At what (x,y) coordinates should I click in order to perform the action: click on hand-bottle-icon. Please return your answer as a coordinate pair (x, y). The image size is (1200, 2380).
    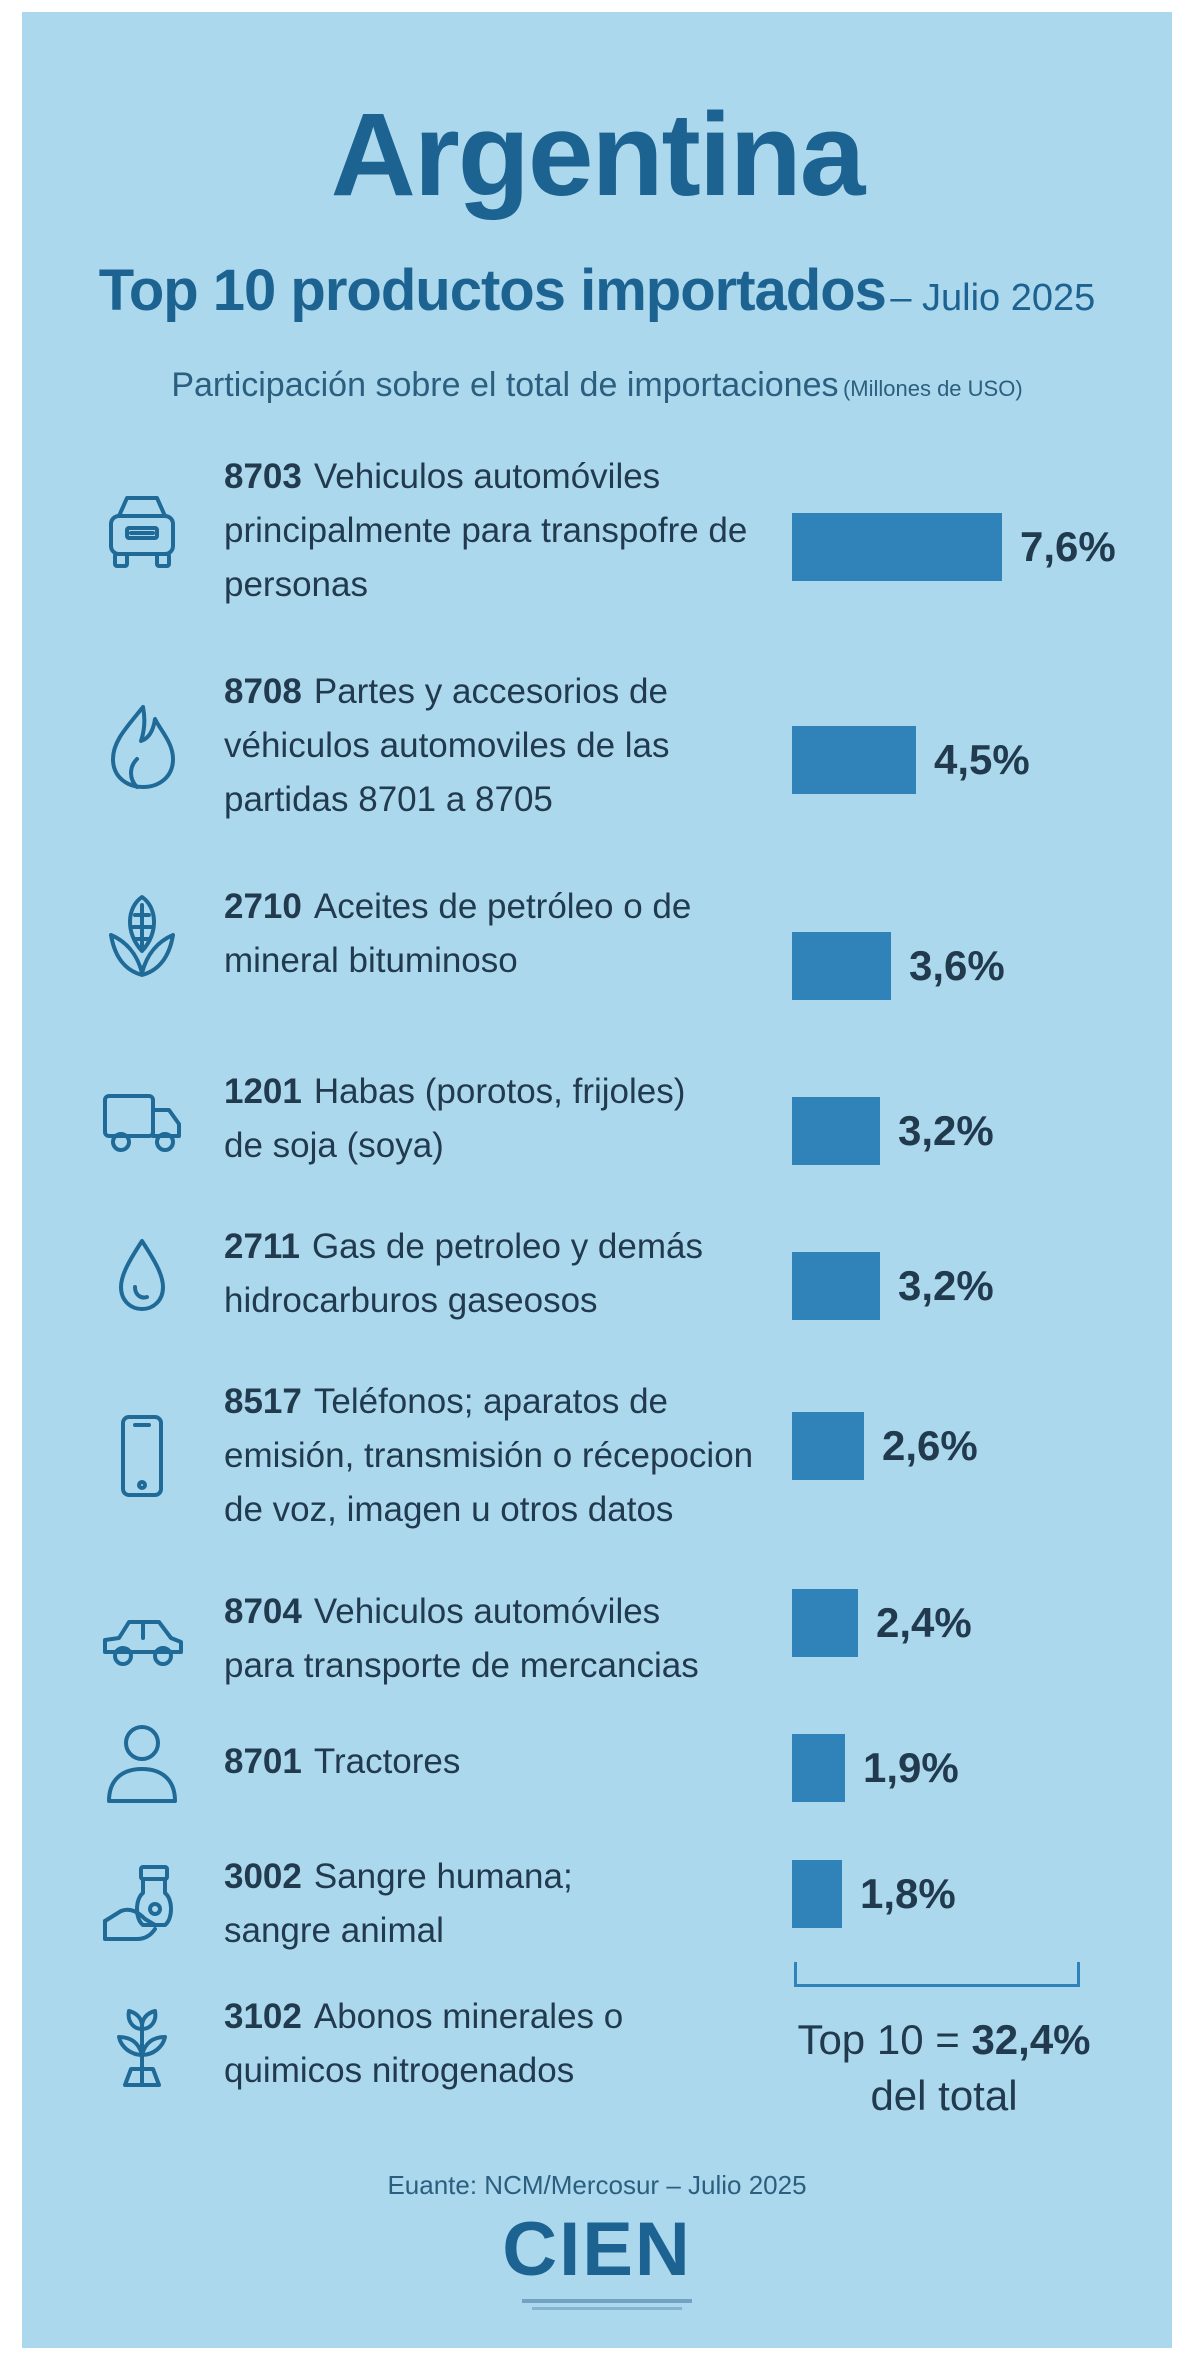
    Looking at the image, I should click on (142, 1904).